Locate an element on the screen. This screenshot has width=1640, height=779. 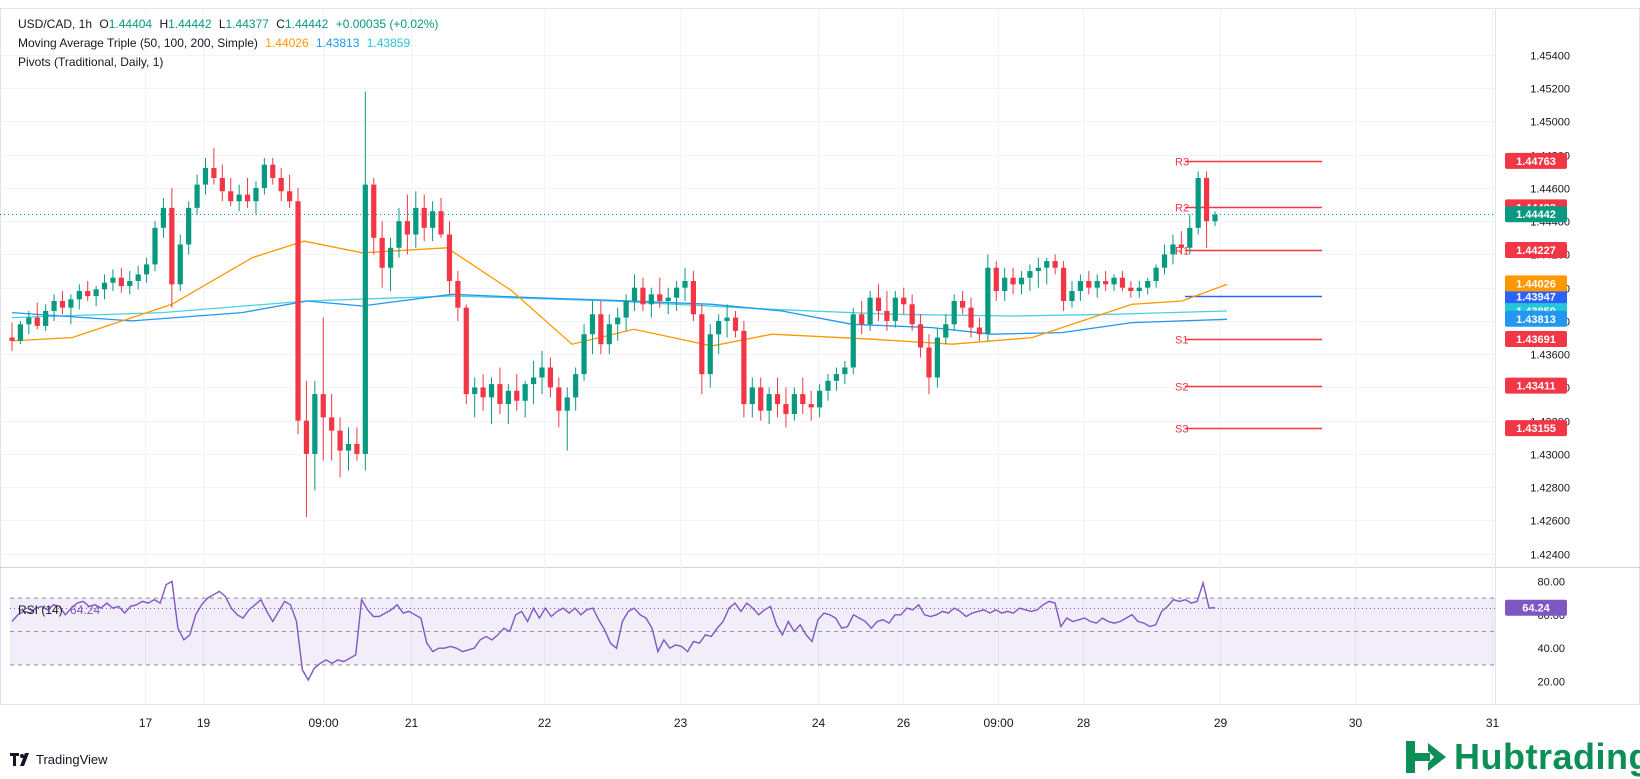
hubtrading-icon is located at coordinates (1426, 757).